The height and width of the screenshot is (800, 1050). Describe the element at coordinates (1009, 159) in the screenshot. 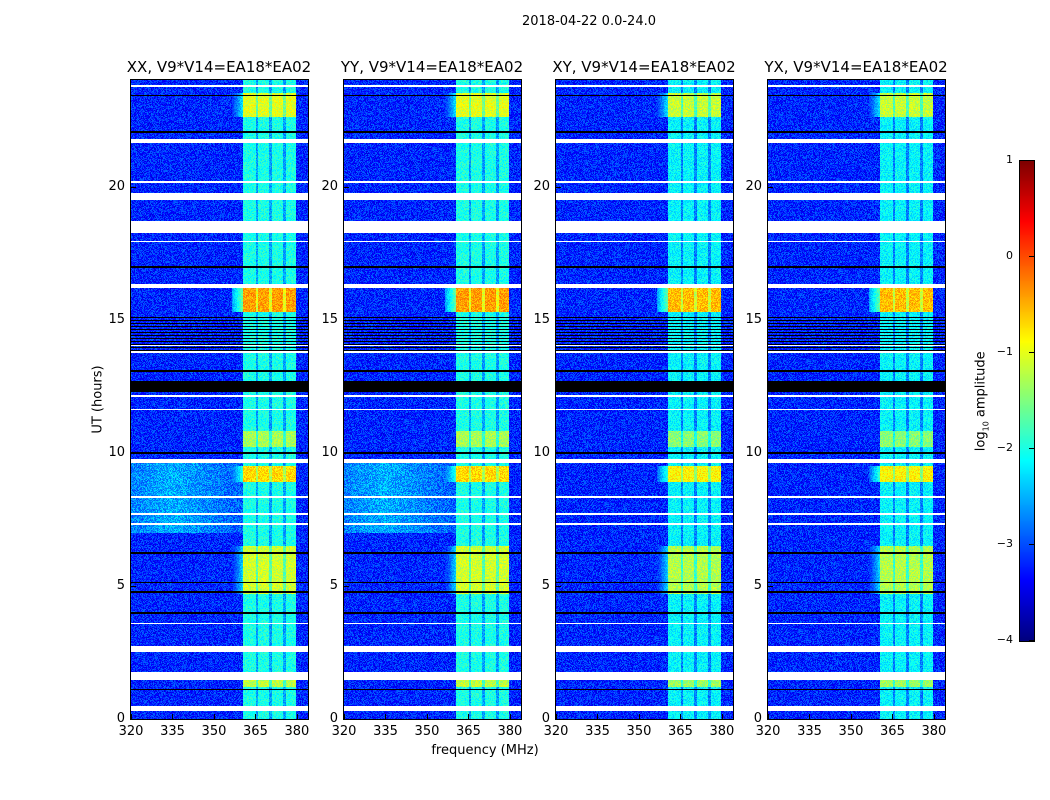

I see `colorbar-tick-label: 1` at that location.